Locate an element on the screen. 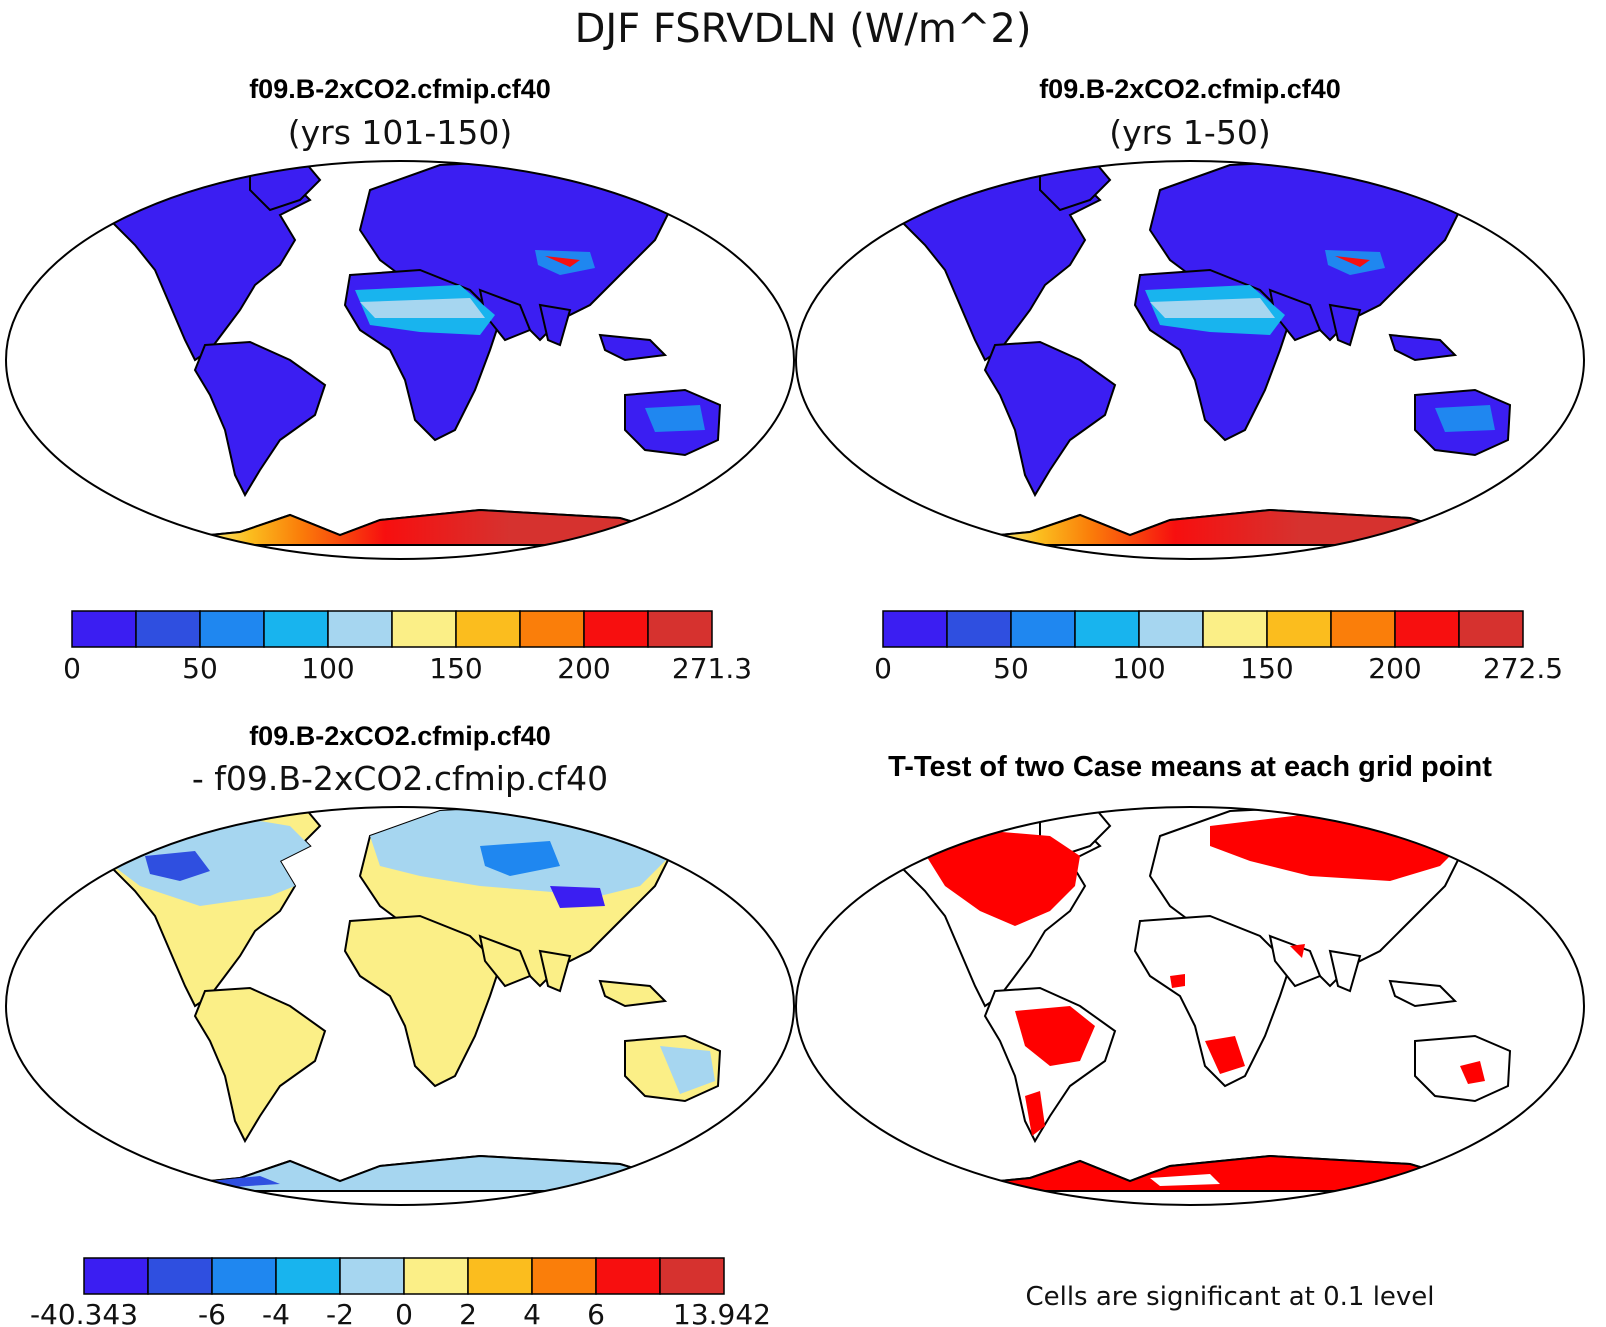 This screenshot has height=1327, width=1606. map-case1 is located at coordinates (400, 360).